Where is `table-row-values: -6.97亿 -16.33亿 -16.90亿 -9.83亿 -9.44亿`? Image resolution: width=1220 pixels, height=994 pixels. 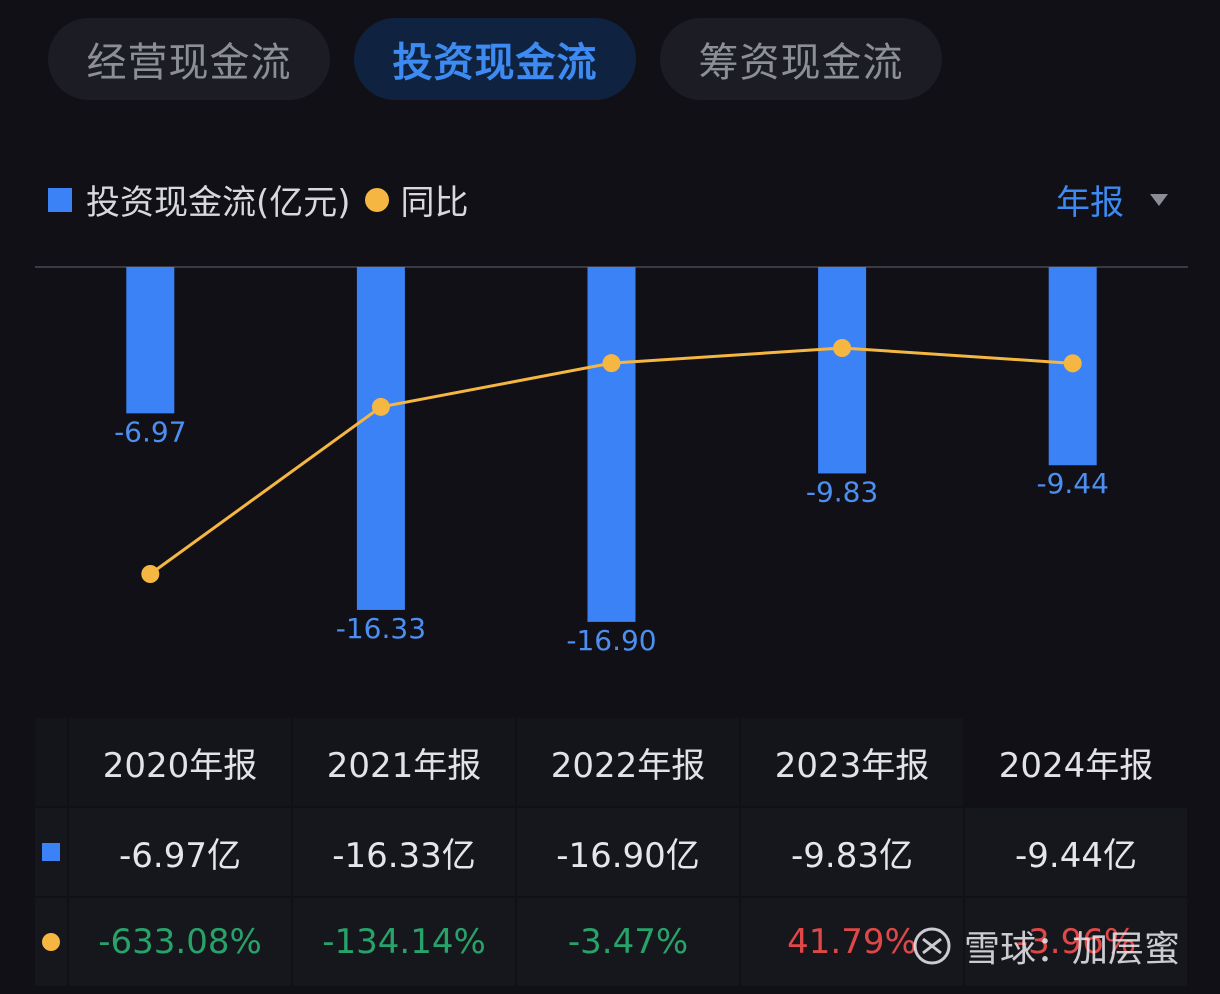
table-row-values: -6.97亿 -16.33亿 -16.90亿 -9.83亿 -9.44亿 is located at coordinates (611, 852).